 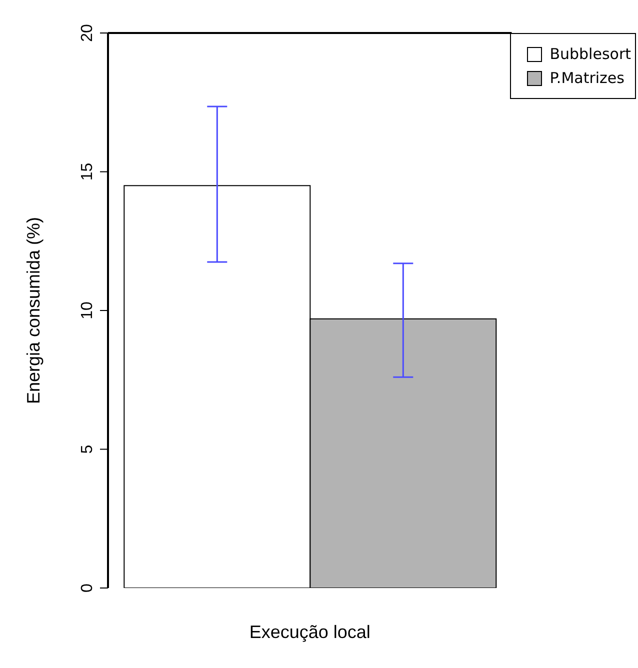 I want to click on y-tick-label: 10, so click(x=87, y=311).